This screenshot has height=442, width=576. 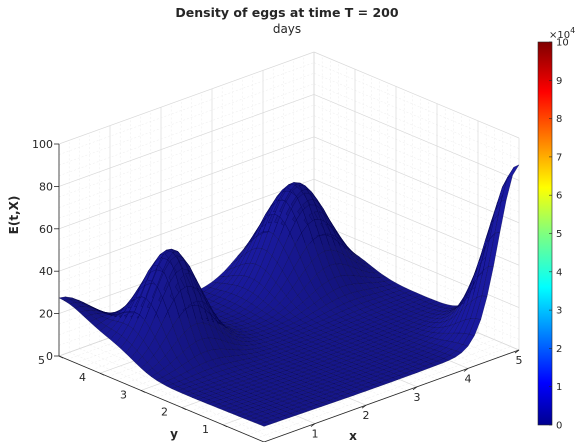 I want to click on colorbar-tick-label: 2, so click(x=559, y=349).